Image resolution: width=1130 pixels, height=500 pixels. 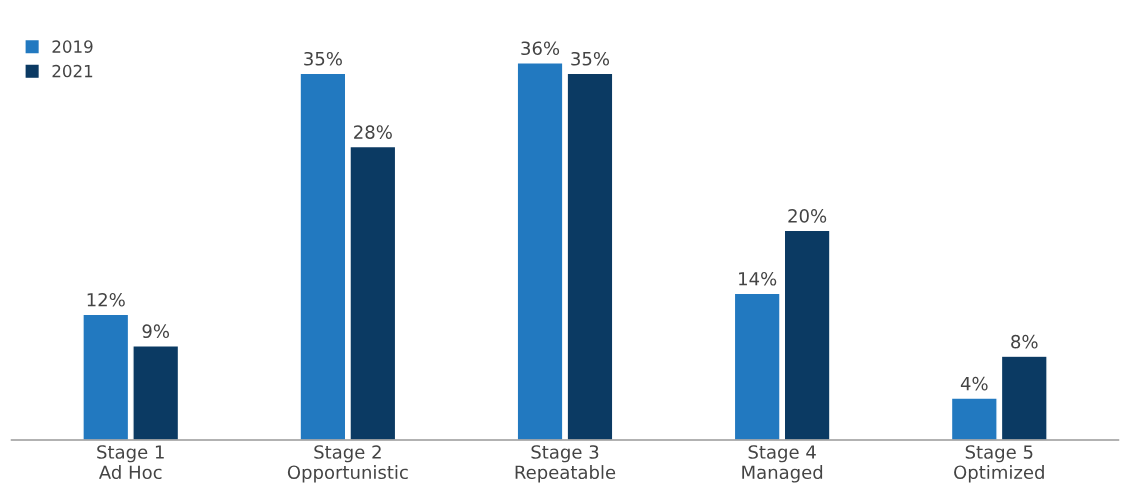 What do you see at coordinates (540, 48) in the screenshot?
I see `data-label: 36%` at bounding box center [540, 48].